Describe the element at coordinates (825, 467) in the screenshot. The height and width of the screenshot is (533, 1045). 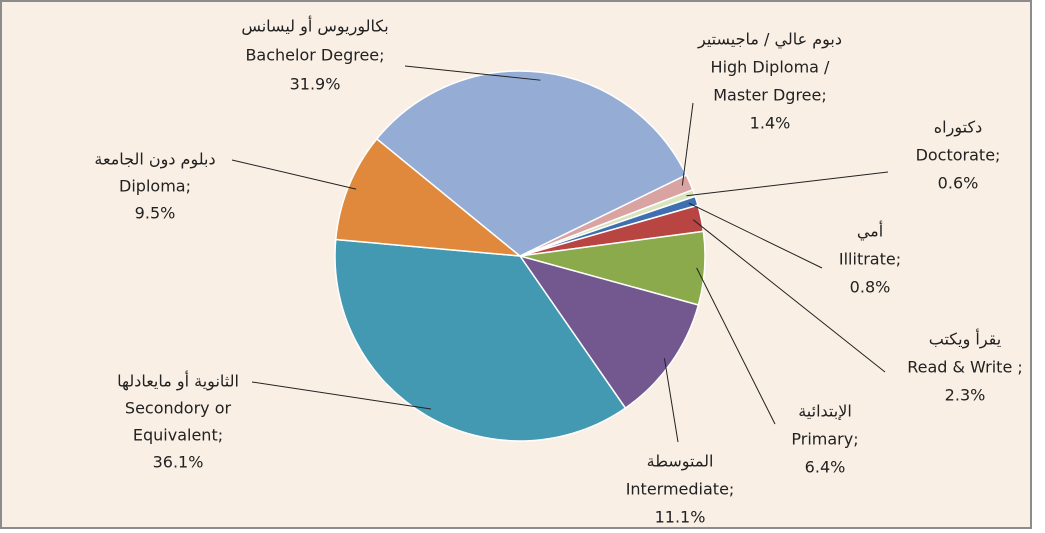
I see `data-label: 6.4%` at that location.